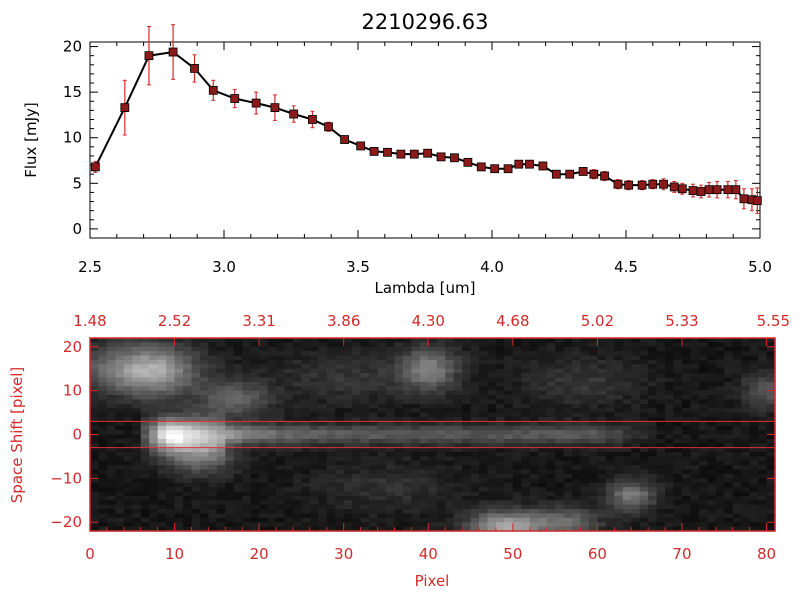 This screenshot has width=800, height=600. I want to click on x-tick-label: 3.0, so click(224, 267).